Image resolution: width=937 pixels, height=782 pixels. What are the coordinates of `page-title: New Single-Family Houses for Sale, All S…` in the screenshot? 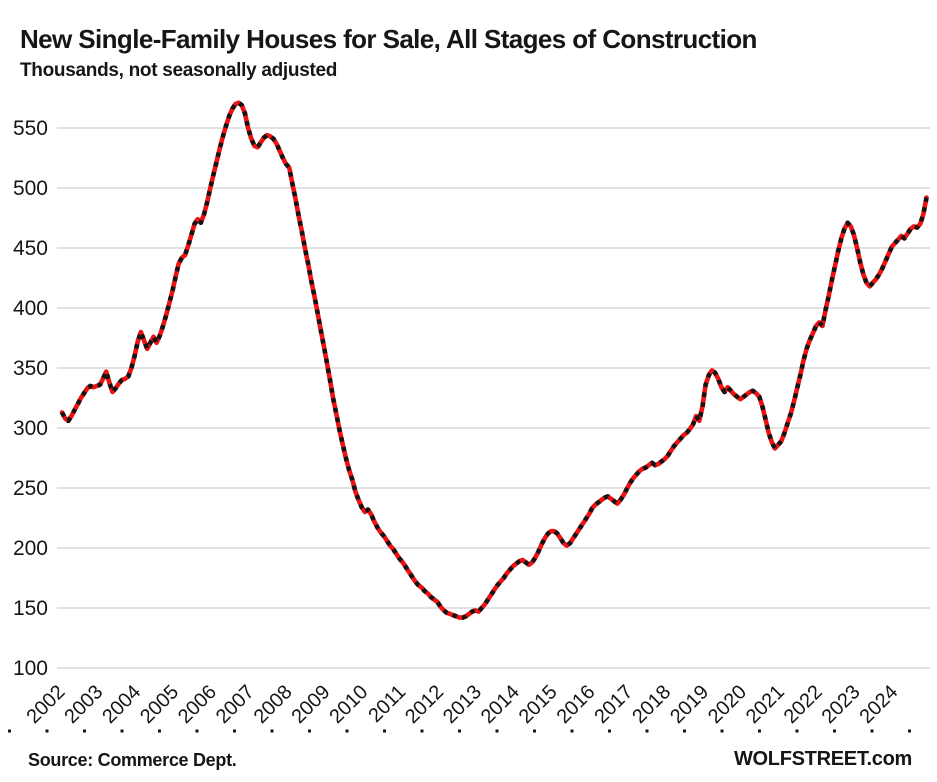 It's located at (388, 39).